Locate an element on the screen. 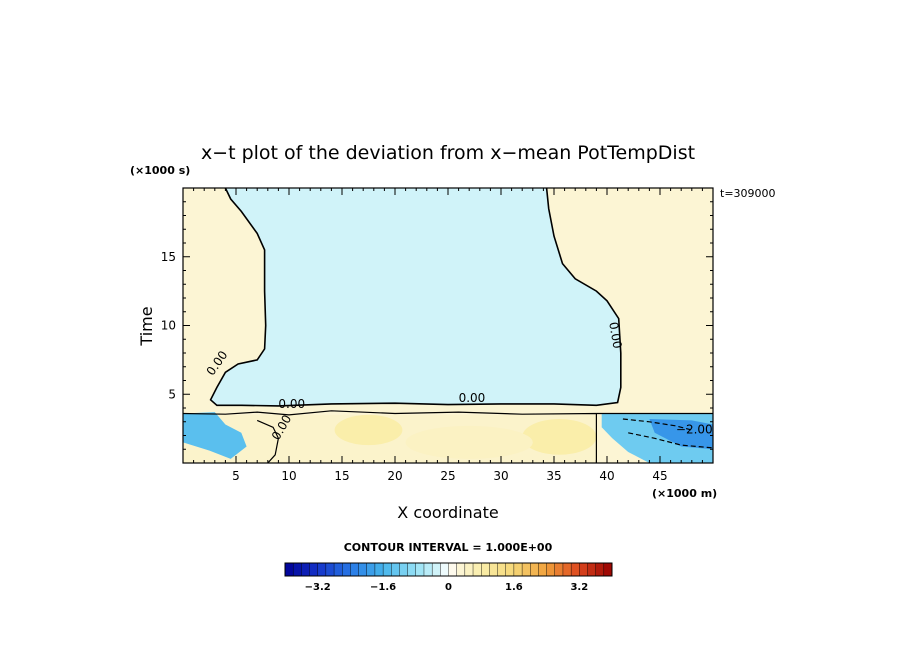  x-tick-label: 5 is located at coordinates (236, 476).